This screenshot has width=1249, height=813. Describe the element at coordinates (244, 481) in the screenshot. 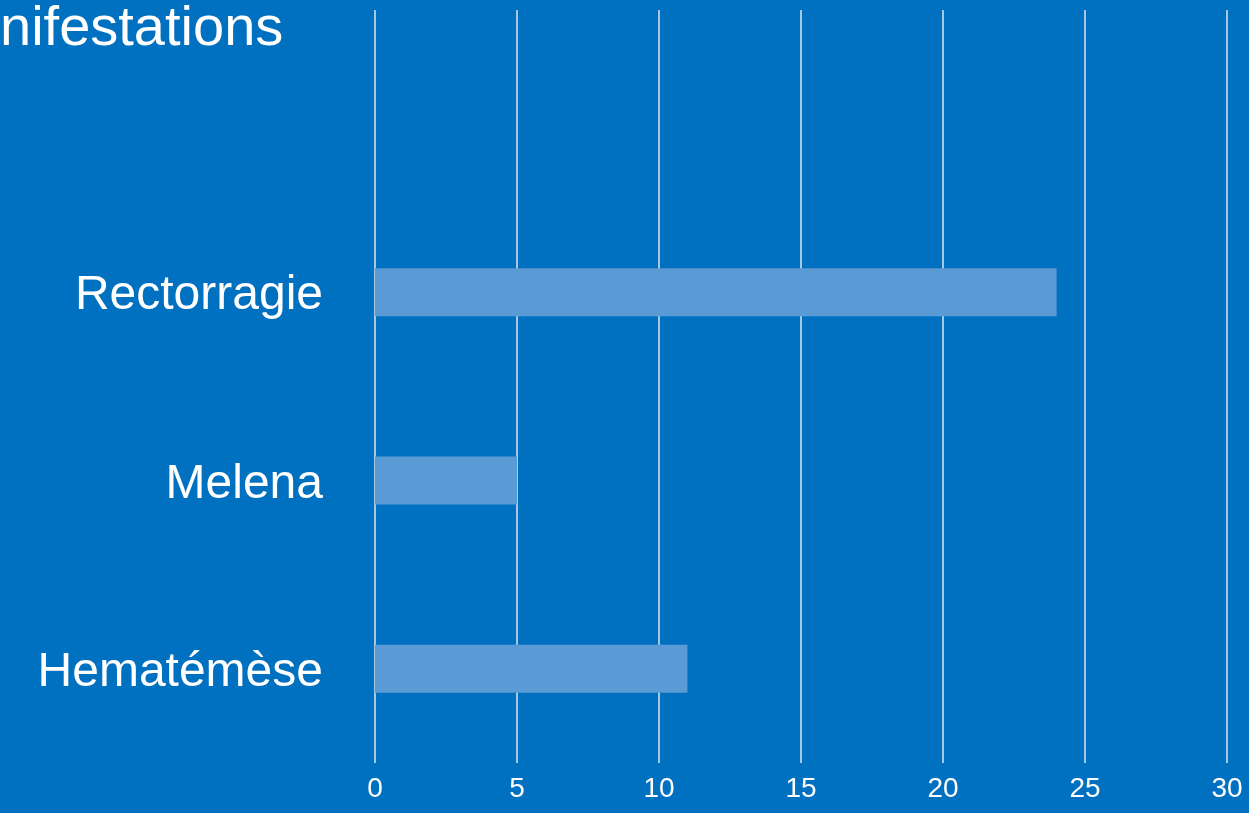

I see `y-tick-label: Melena` at that location.